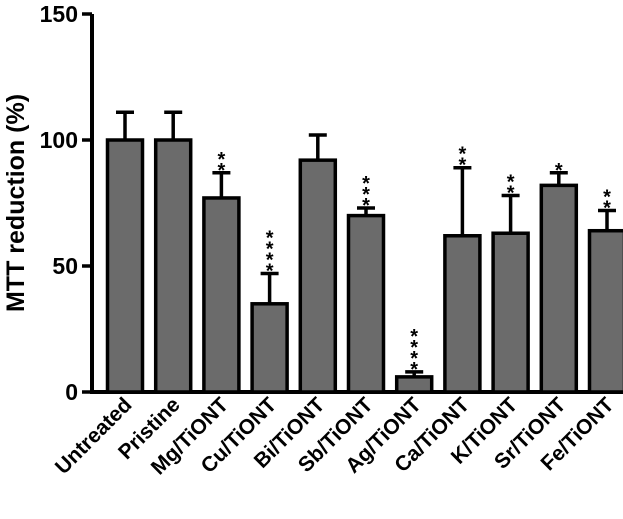 Image resolution: width=623 pixels, height=519 pixels. Describe the element at coordinates (71, 392) in the screenshot. I see `y-tick-label: 0` at that location.